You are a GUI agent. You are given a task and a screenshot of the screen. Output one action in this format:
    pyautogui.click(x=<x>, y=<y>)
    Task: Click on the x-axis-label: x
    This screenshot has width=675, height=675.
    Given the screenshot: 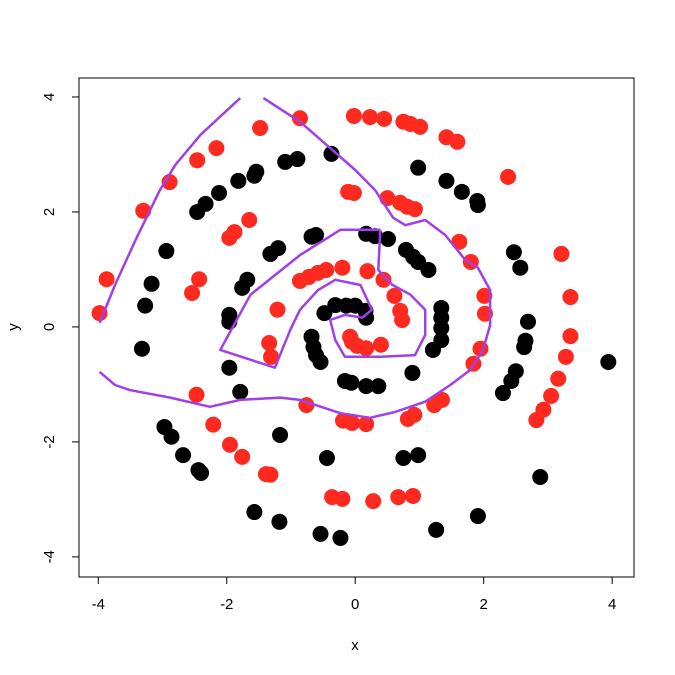 What is the action you would take?
    pyautogui.click(x=355, y=645)
    